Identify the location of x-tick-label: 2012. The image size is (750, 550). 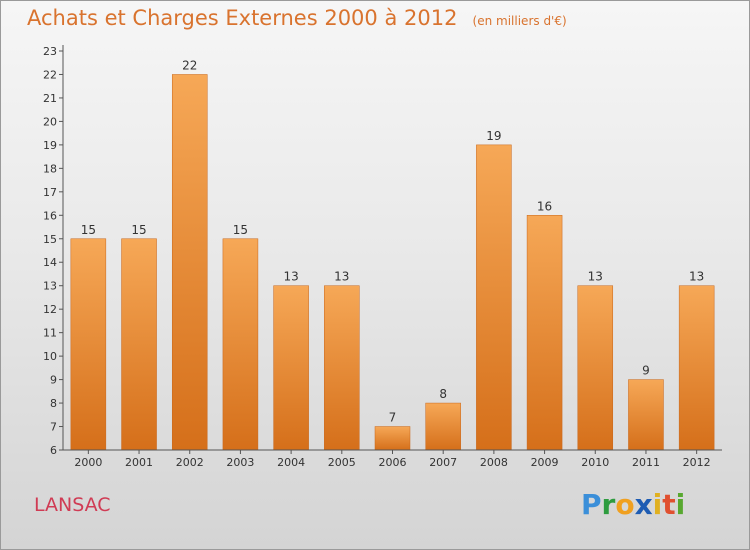
(697, 462).